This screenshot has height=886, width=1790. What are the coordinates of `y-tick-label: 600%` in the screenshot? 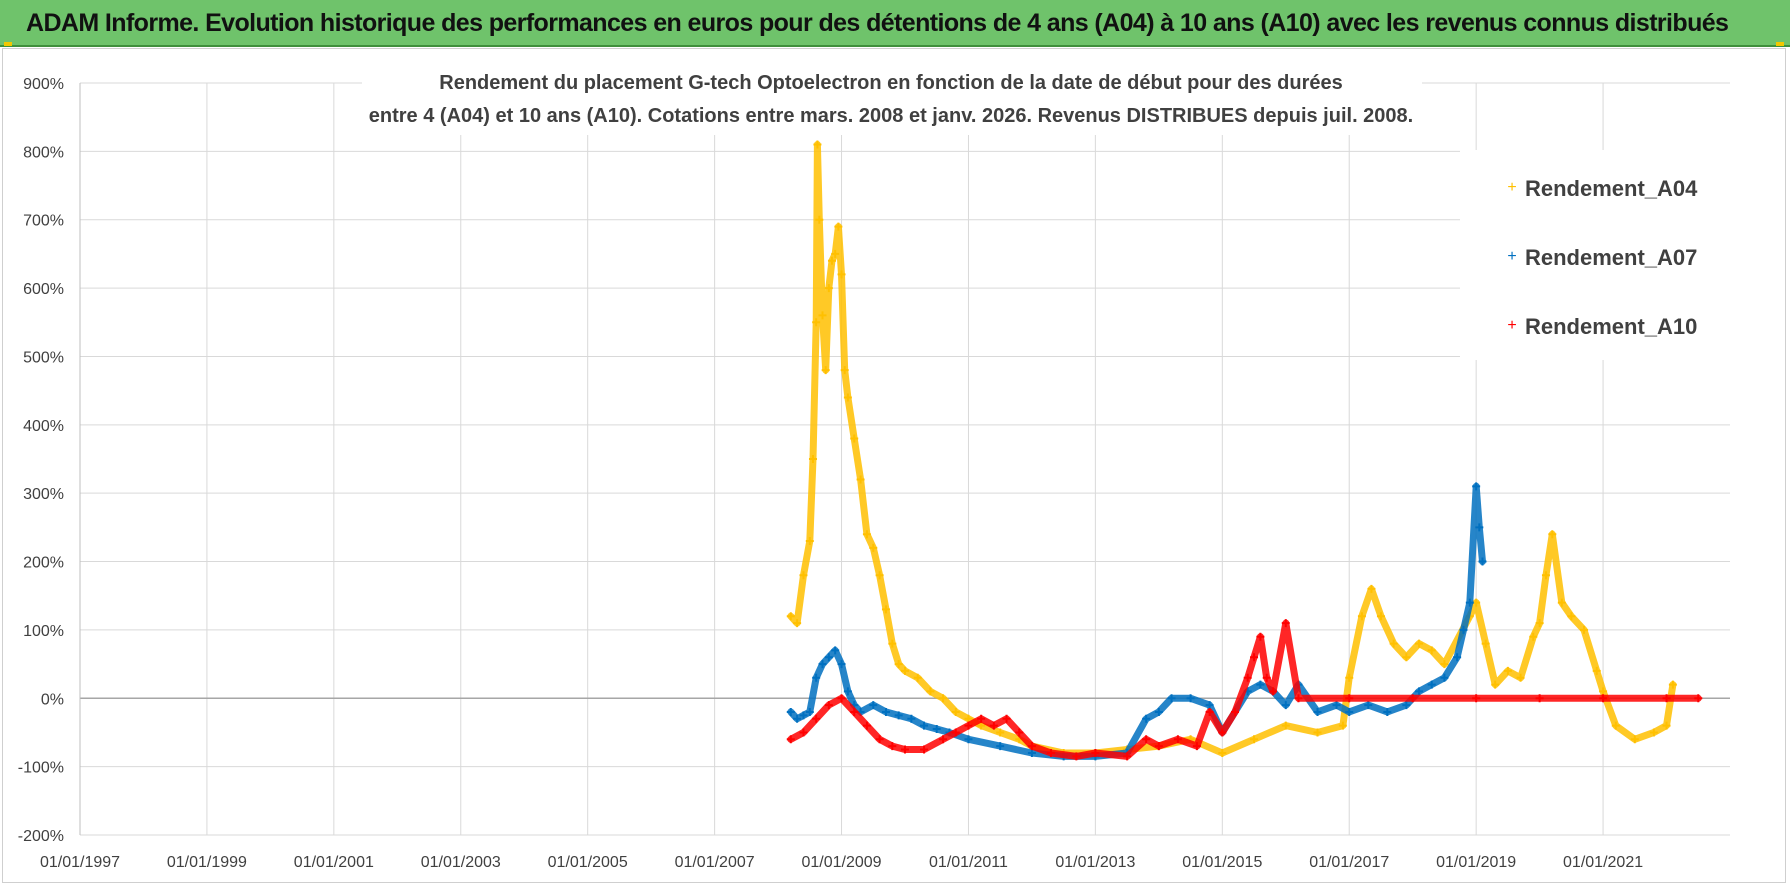 It's located at (43, 289).